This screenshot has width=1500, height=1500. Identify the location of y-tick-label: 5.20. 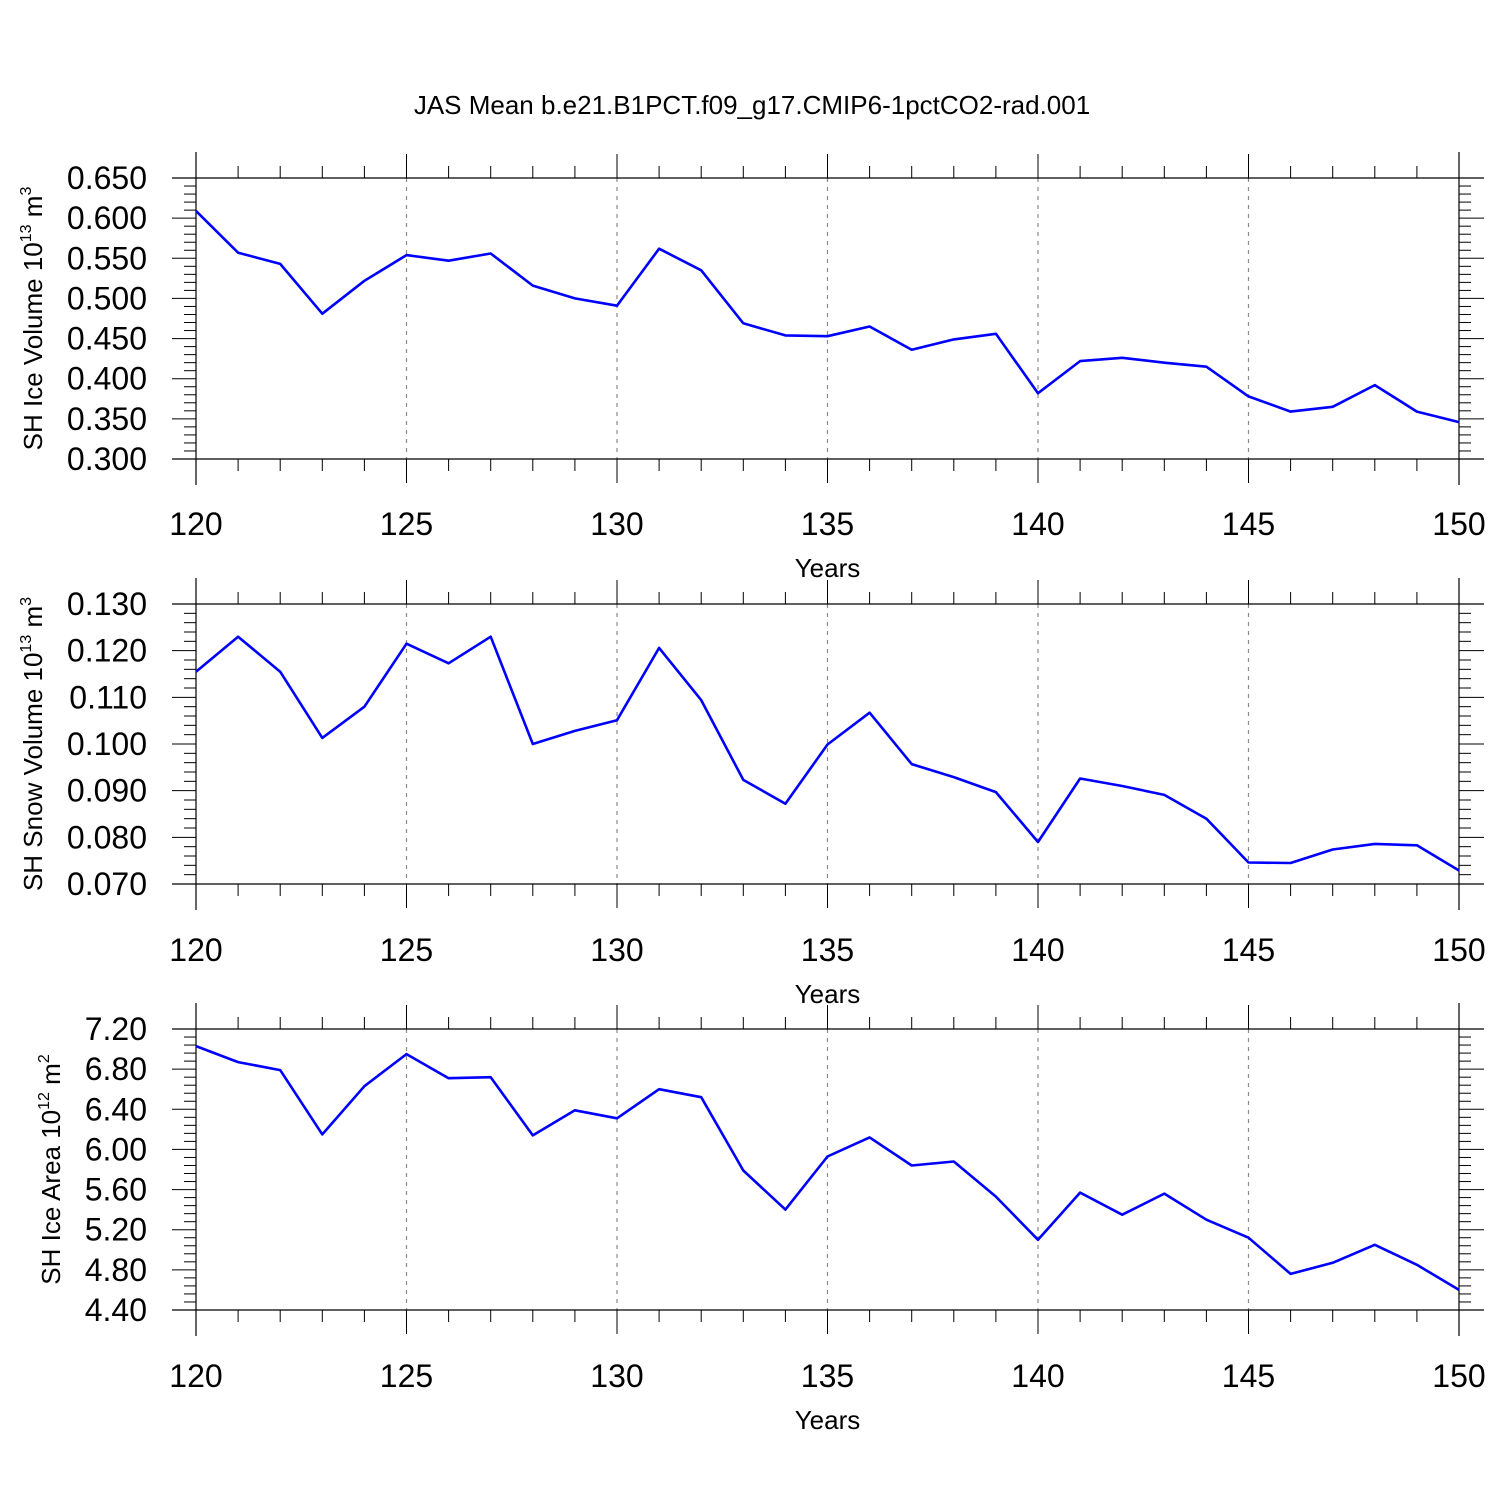
(116, 1230).